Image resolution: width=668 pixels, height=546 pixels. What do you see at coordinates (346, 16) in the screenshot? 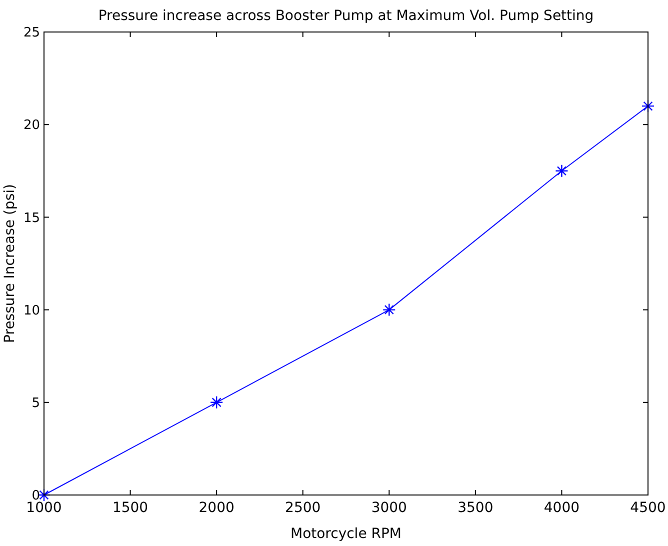
I see `chart-title: Pressure increase across Booster Pump at Maximum Vol. Pump Setting` at bounding box center [346, 16].